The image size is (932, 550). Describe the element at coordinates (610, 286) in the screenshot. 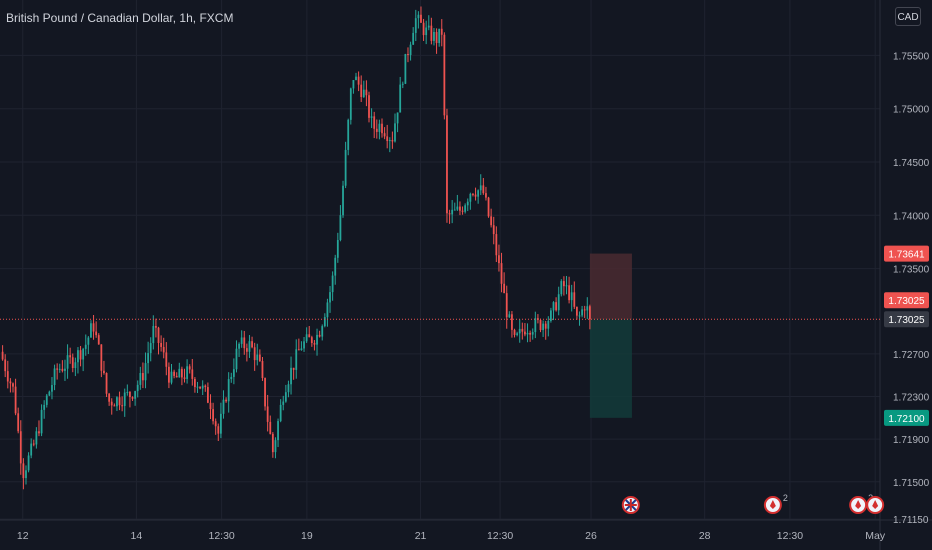

I see `stop-loss-zone` at that location.